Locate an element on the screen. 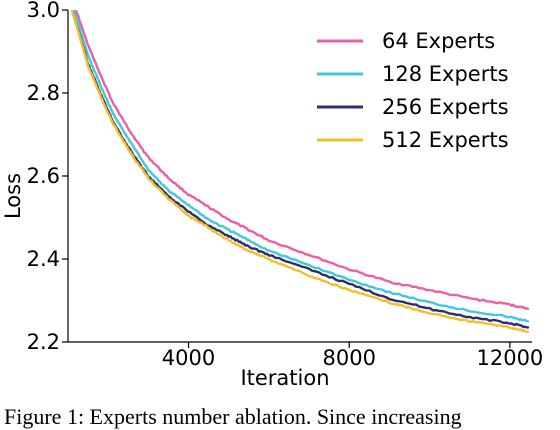  x-tick-label: 8000 is located at coordinates (348, 358).